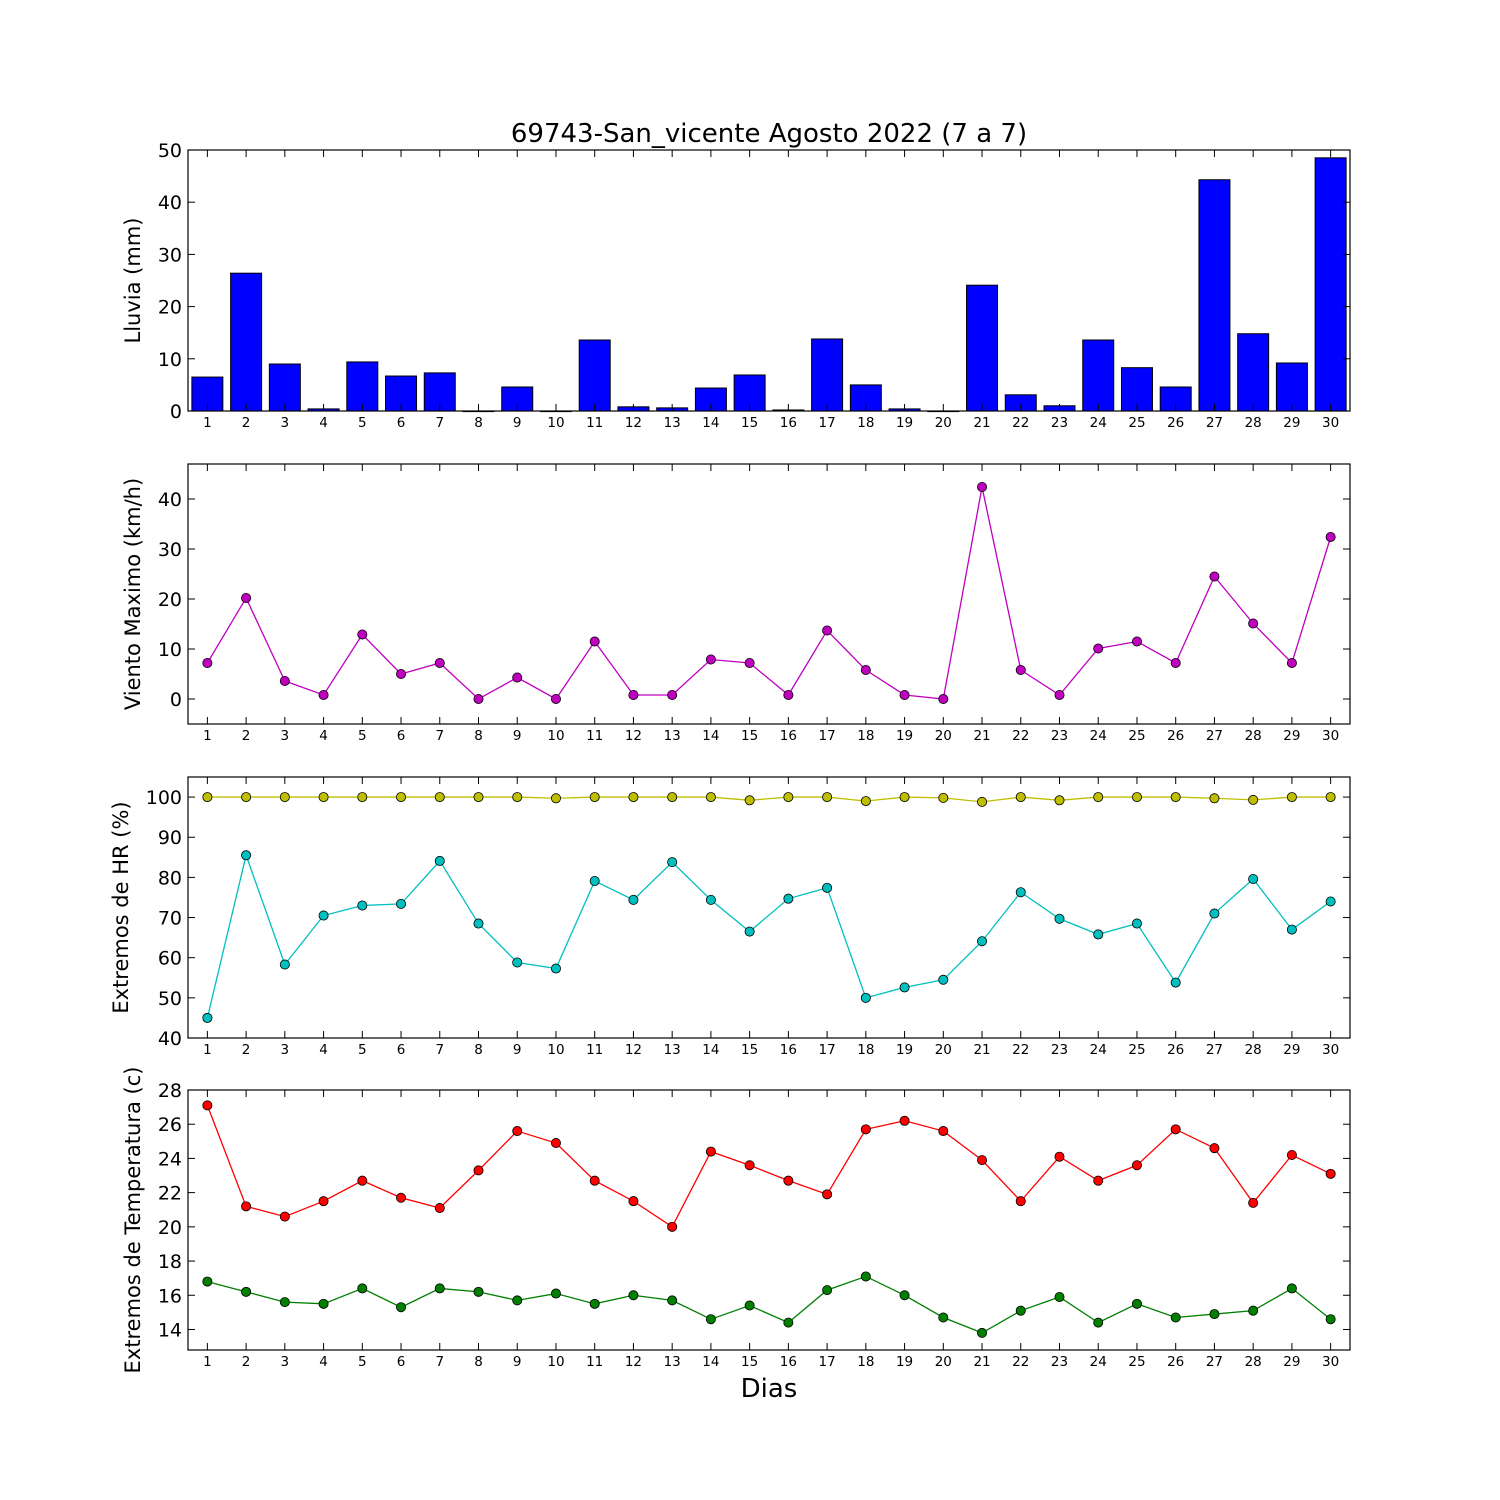 The height and width of the screenshot is (1500, 1500). Describe the element at coordinates (633, 1050) in the screenshot. I see `xtick-label: 12` at that location.